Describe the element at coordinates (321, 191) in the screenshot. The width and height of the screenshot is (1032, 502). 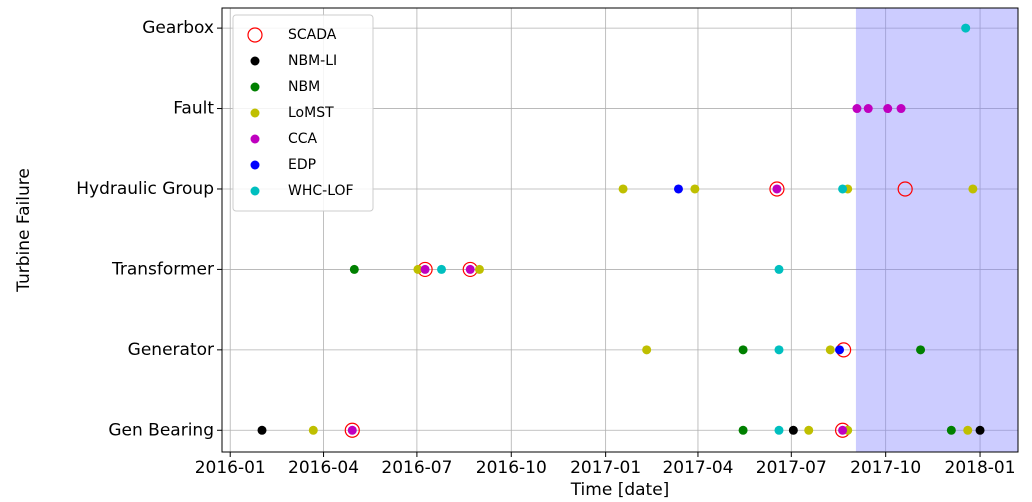
I see `legend-label: WHC-LOF` at that location.